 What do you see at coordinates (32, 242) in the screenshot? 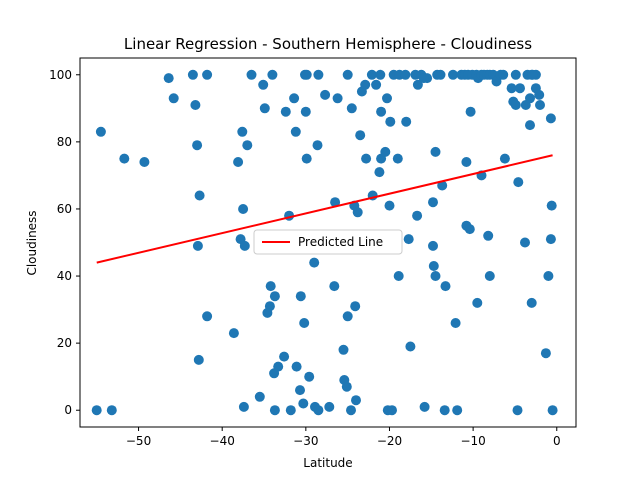
I see `y-axis-label: Cloudiness` at bounding box center [32, 242].